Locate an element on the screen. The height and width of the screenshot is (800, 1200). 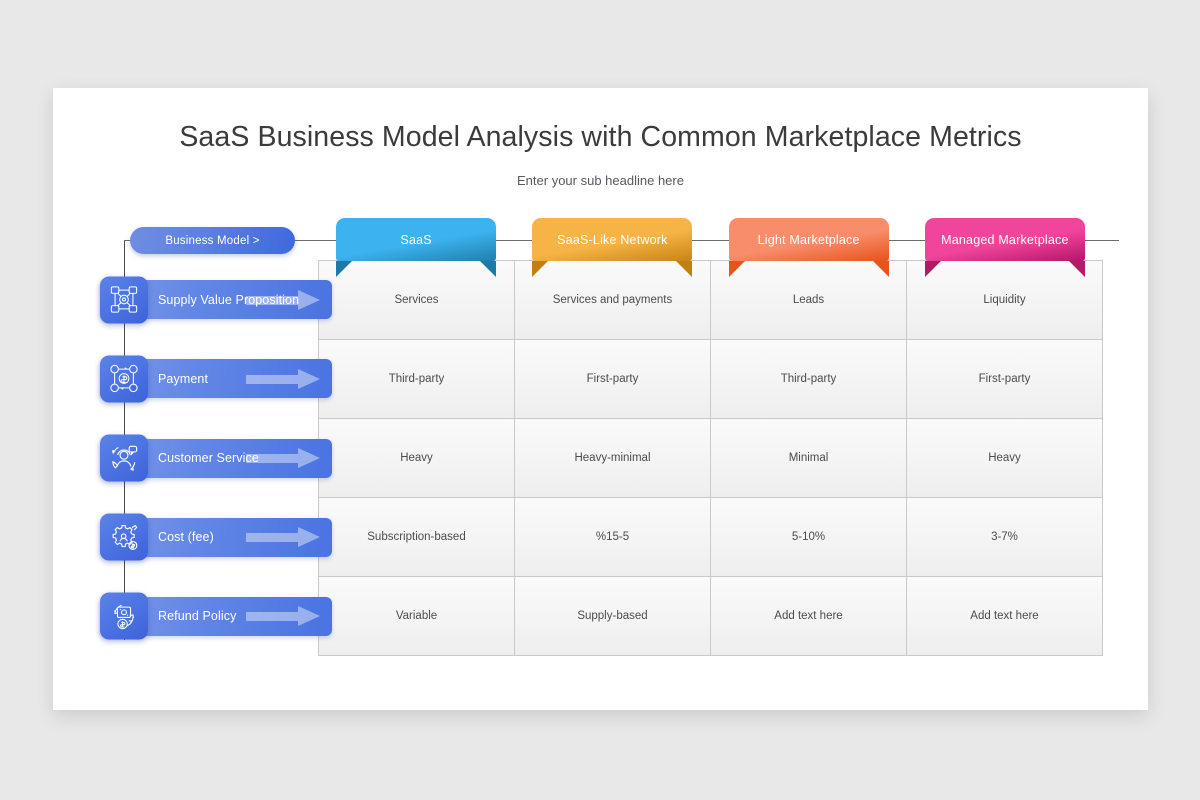
table-cell-r4-c4: 3-7% is located at coordinates (1004, 537).